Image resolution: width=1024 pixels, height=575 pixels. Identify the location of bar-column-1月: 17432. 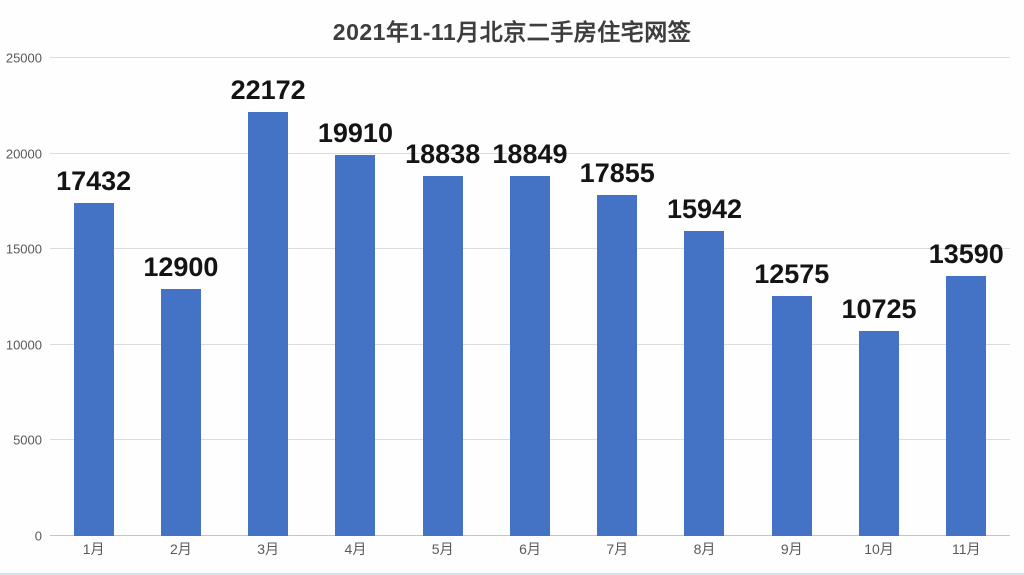
(93, 297).